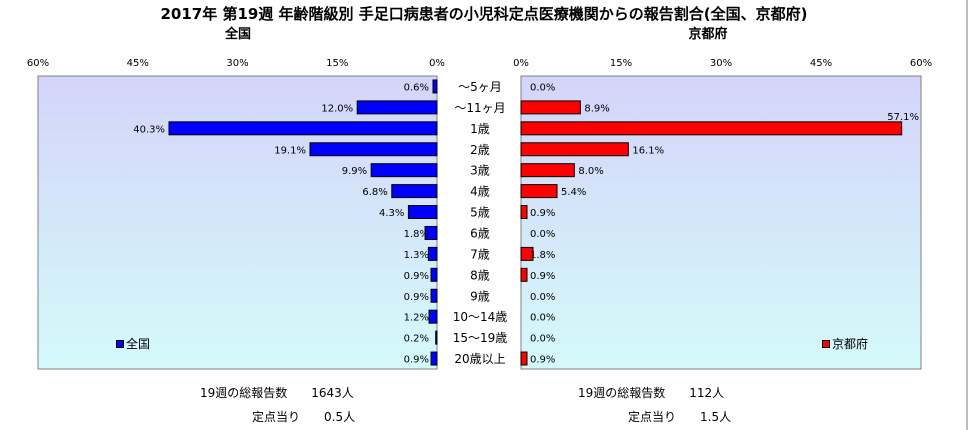 The height and width of the screenshot is (430, 968). Describe the element at coordinates (138, 344) in the screenshot. I see `legend-national-label: 全国` at that location.